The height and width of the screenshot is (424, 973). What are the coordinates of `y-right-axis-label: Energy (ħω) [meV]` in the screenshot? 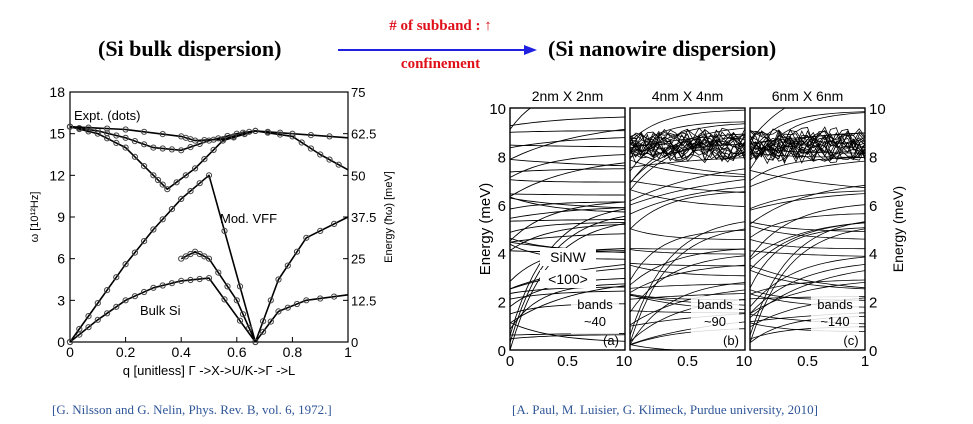 It's located at (389, 217).